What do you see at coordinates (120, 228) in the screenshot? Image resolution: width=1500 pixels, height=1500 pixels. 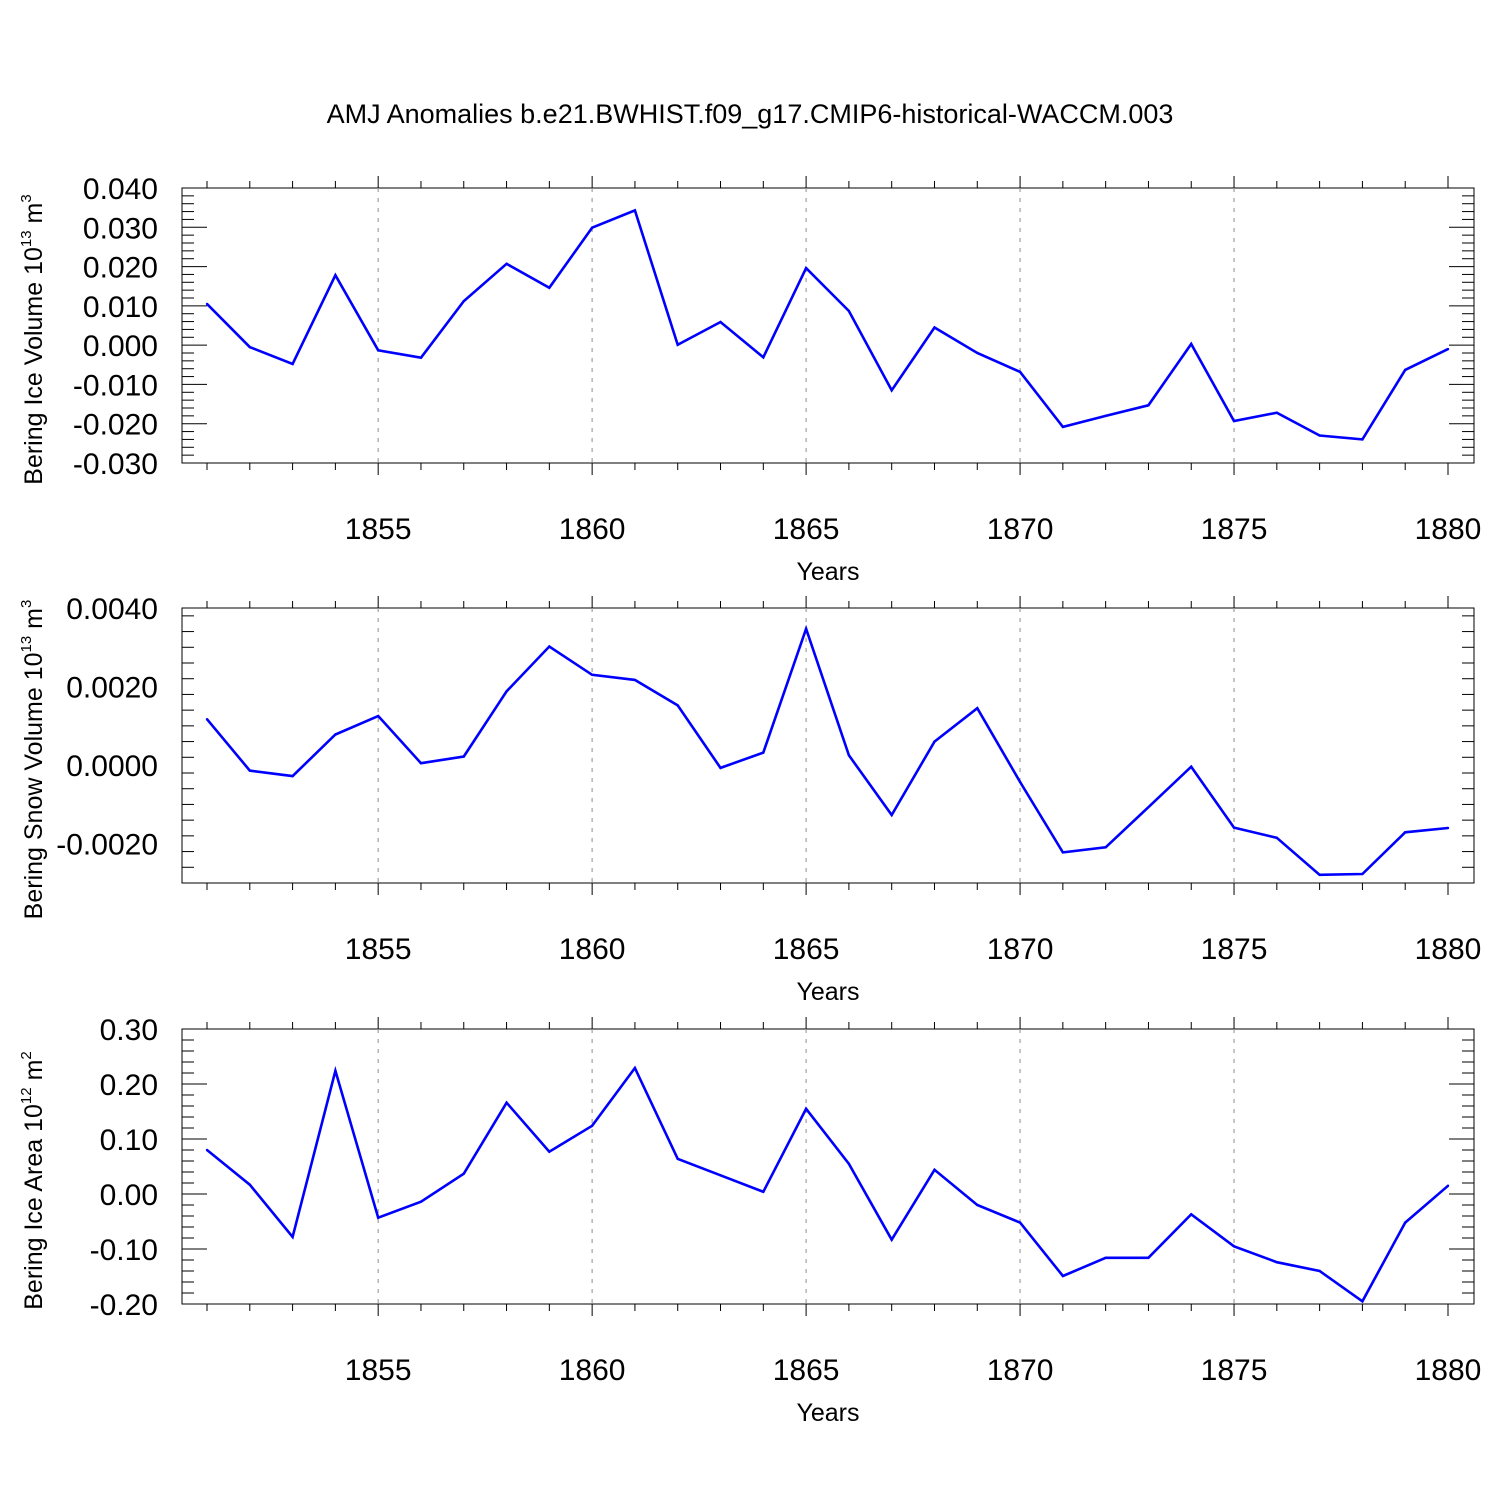 I see `y-tick-label: 0.030` at bounding box center [120, 228].